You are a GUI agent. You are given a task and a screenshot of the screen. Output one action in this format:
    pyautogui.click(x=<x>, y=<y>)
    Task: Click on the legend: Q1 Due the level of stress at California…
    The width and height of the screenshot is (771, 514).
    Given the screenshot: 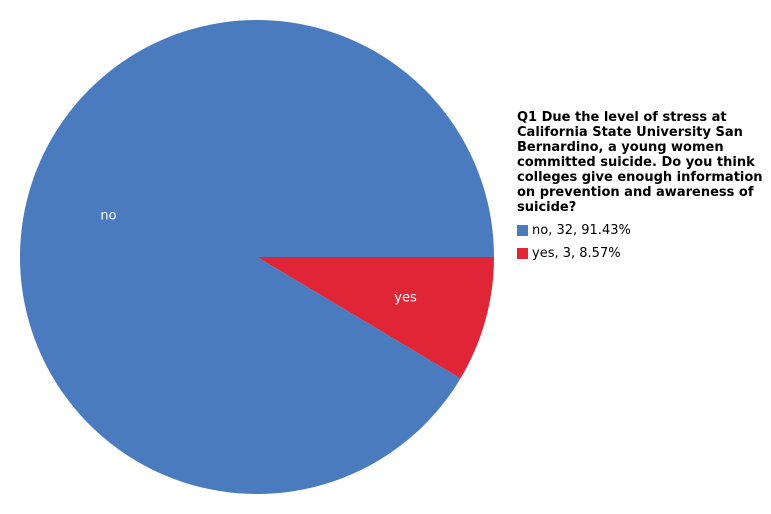 What is the action you would take?
    pyautogui.click(x=644, y=187)
    